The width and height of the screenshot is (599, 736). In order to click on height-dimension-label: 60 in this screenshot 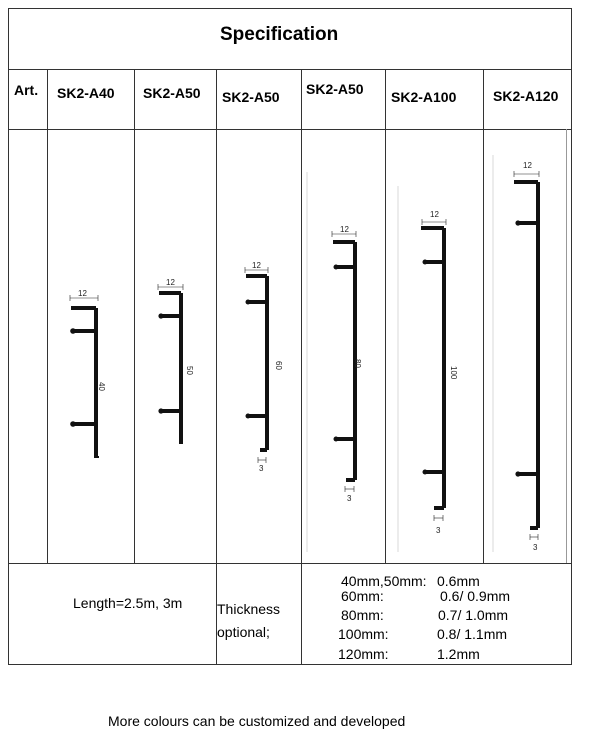, I will do `click(278, 365)`.